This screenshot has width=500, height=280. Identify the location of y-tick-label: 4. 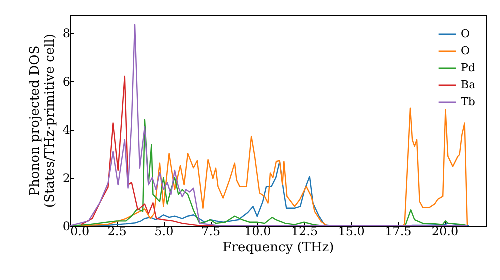
(66, 130).